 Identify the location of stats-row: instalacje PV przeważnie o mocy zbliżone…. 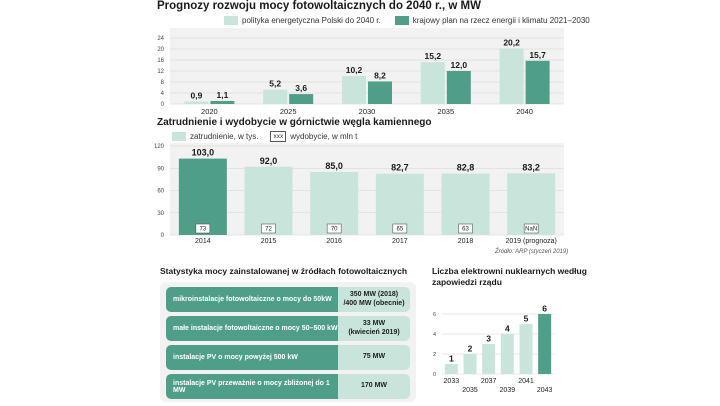
(288, 386).